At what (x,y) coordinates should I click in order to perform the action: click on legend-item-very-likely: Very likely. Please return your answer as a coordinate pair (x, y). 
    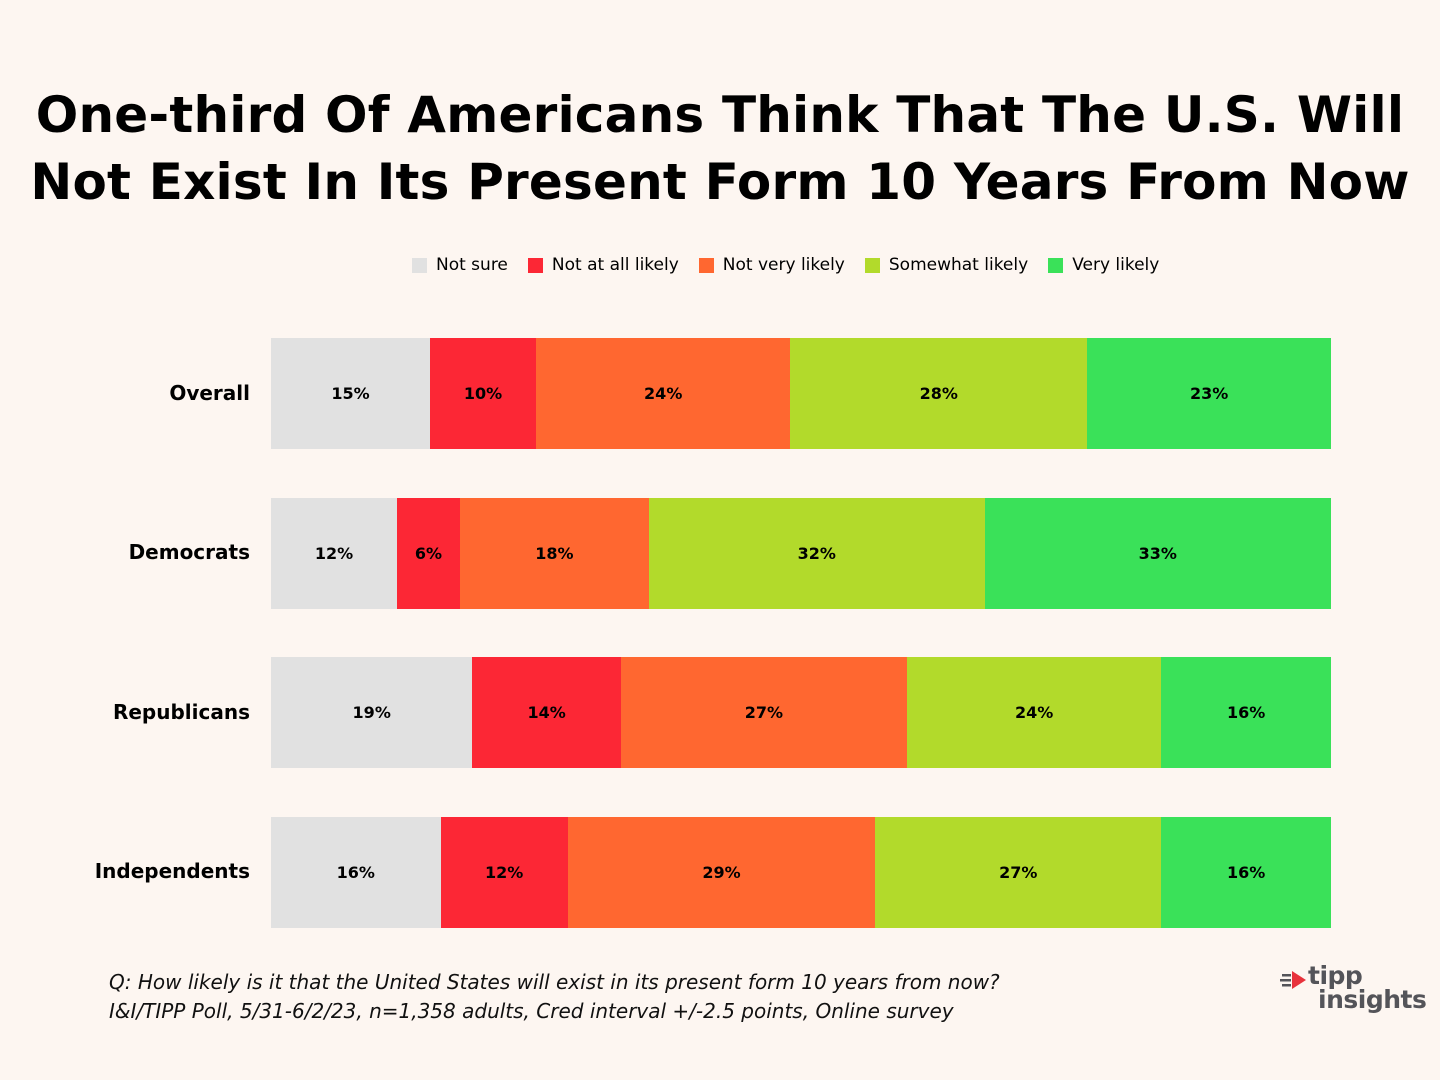
    Looking at the image, I should click on (1103, 265).